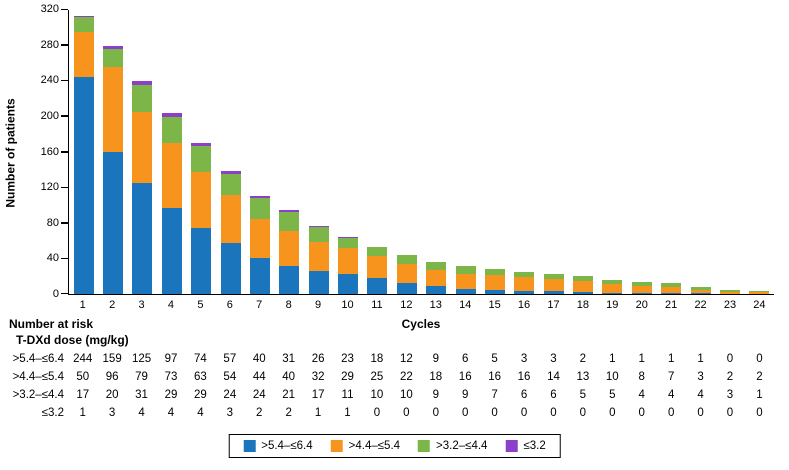 This screenshot has width=789, height=470. What do you see at coordinates (730, 305) in the screenshot?
I see `x-tick-label: 23` at bounding box center [730, 305].